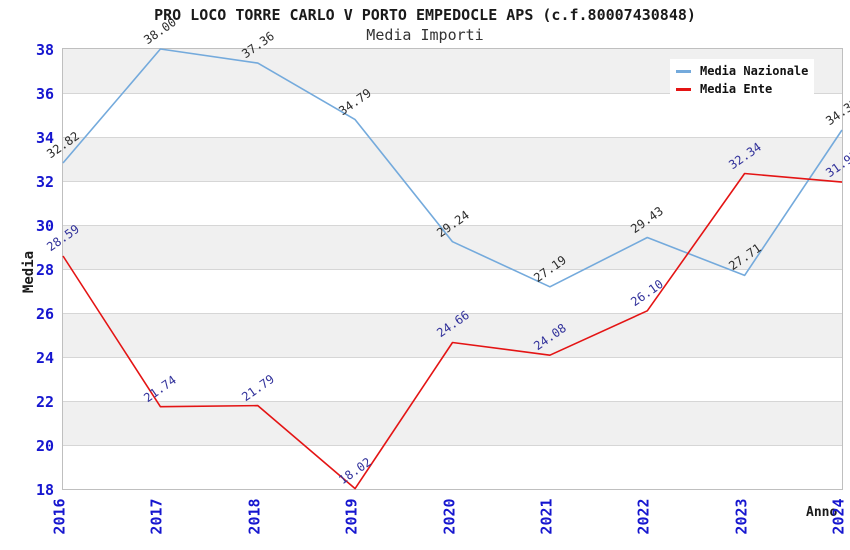 This screenshot has width=850, height=550. Describe the element at coordinates (449, 516) in the screenshot. I see `x-tick-label: 2020` at that location.